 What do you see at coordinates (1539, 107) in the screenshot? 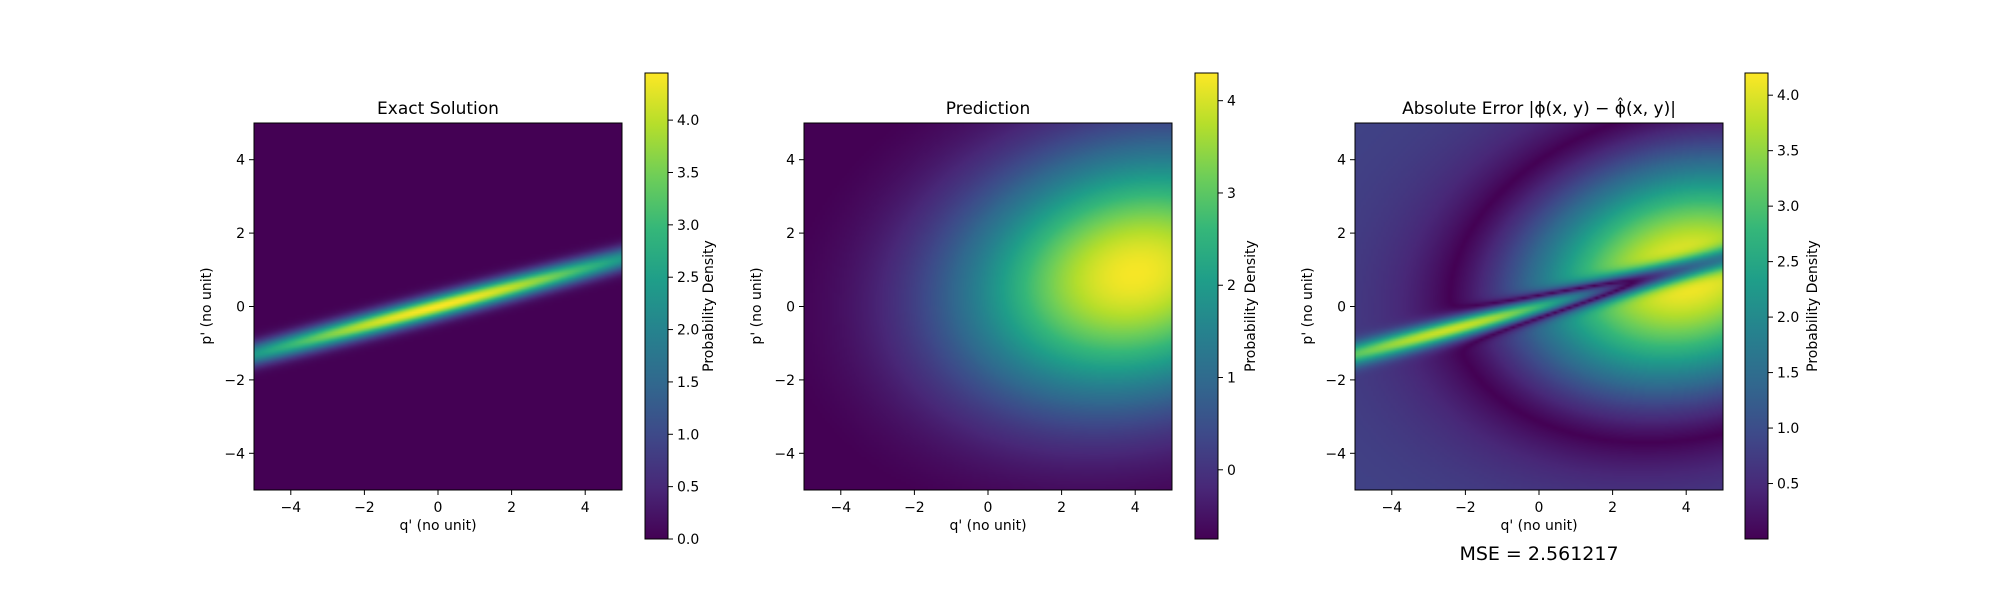
I see `panel-title: Absolute Error |ϕ(x, y) − ϕ̂(x, y)|` at bounding box center [1539, 107].